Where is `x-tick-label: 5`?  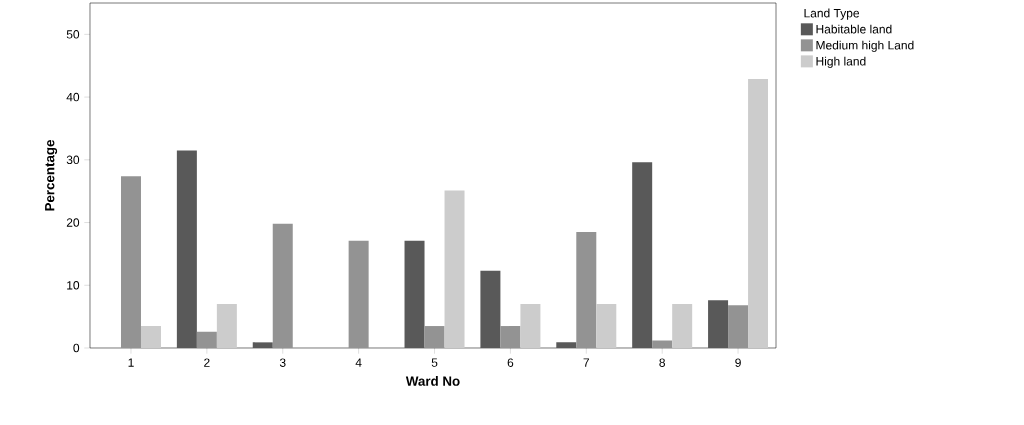
x-tick-label: 5 is located at coordinates (434, 362).